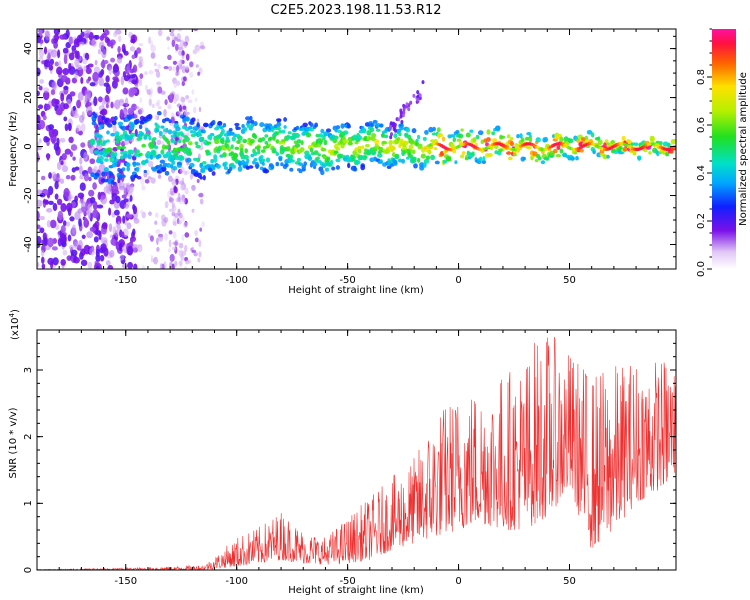 The height and width of the screenshot is (600, 750). I want to click on x-tick-label: 0, so click(458, 581).